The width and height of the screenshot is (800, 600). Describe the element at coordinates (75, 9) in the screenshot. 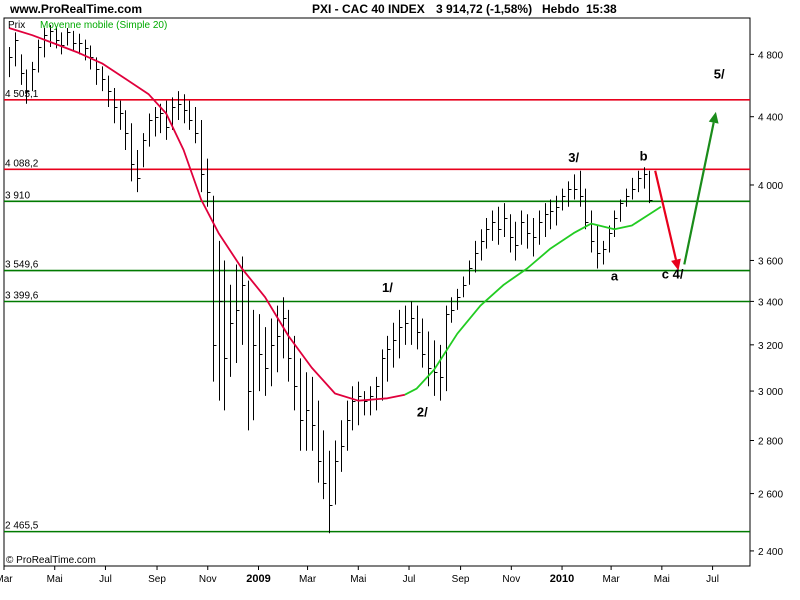

I see `site-url: www.ProRealTime.com` at that location.